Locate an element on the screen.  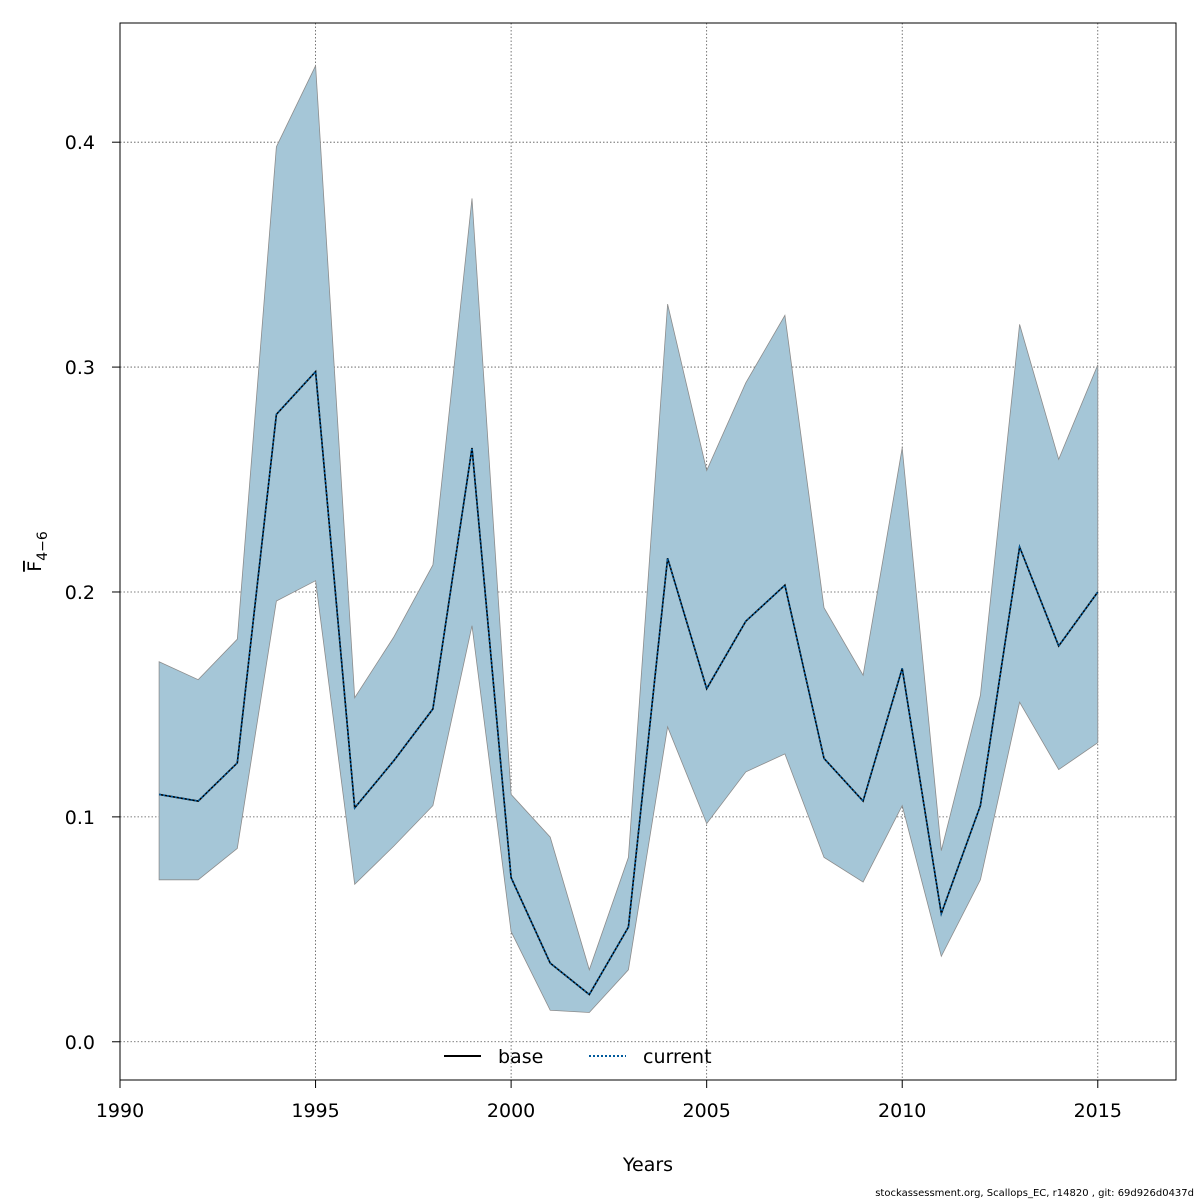
y-tick-label: 0.3 is located at coordinates (80, 368).